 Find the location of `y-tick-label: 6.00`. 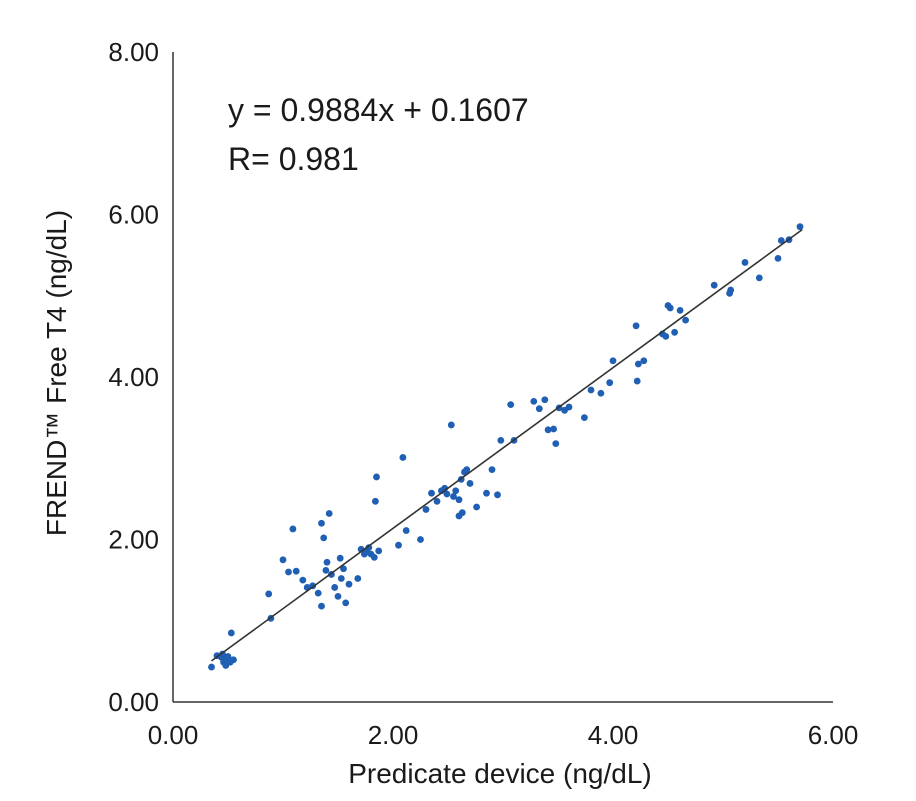

y-tick-label: 6.00 is located at coordinates (133, 215).